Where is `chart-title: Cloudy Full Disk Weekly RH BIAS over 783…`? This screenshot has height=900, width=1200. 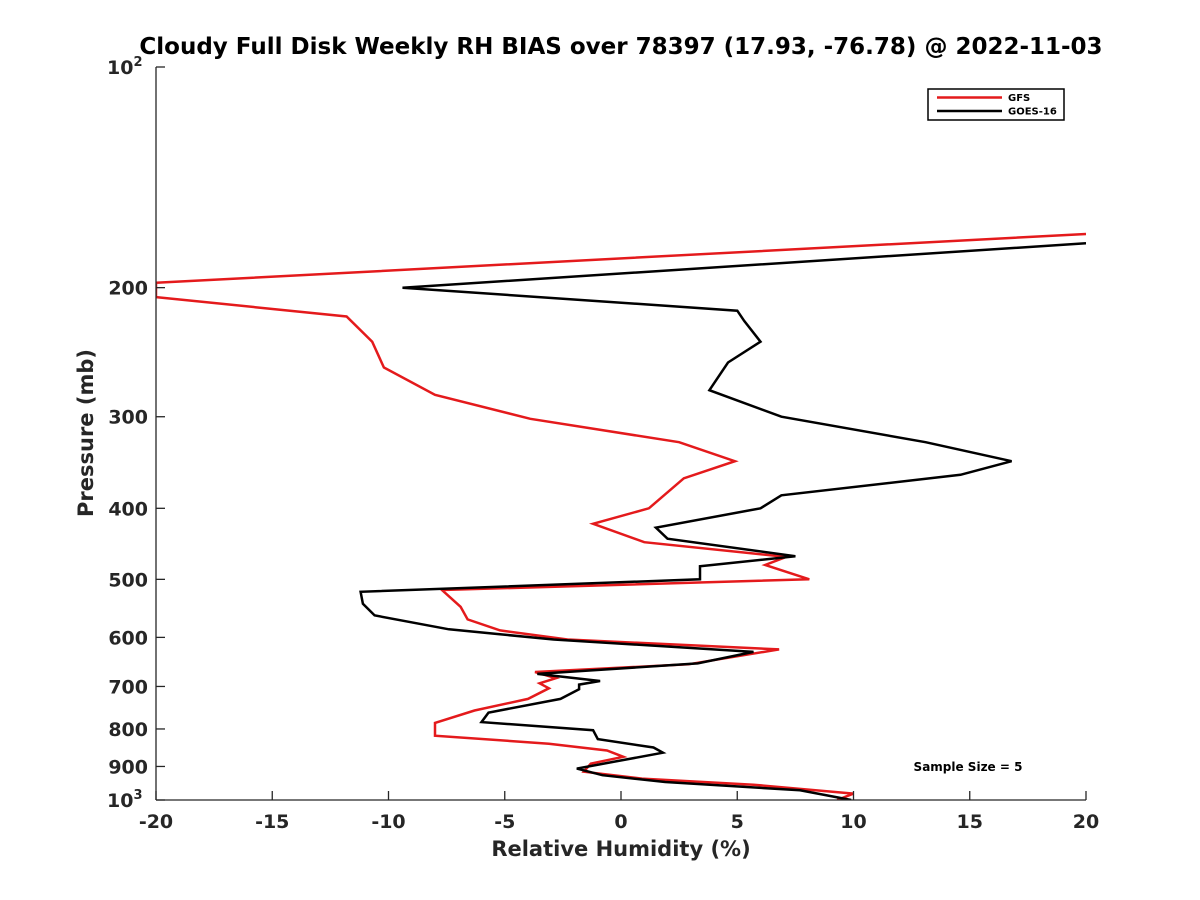
chart-title: Cloudy Full Disk Weekly RH BIAS over 783… is located at coordinates (620, 47).